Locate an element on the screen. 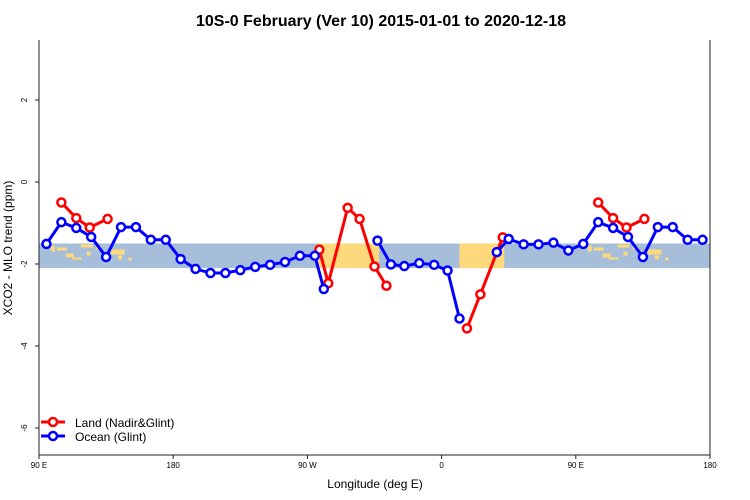 The image size is (750, 500). x-axis-label: Longitude (deg E) is located at coordinates (374, 484).